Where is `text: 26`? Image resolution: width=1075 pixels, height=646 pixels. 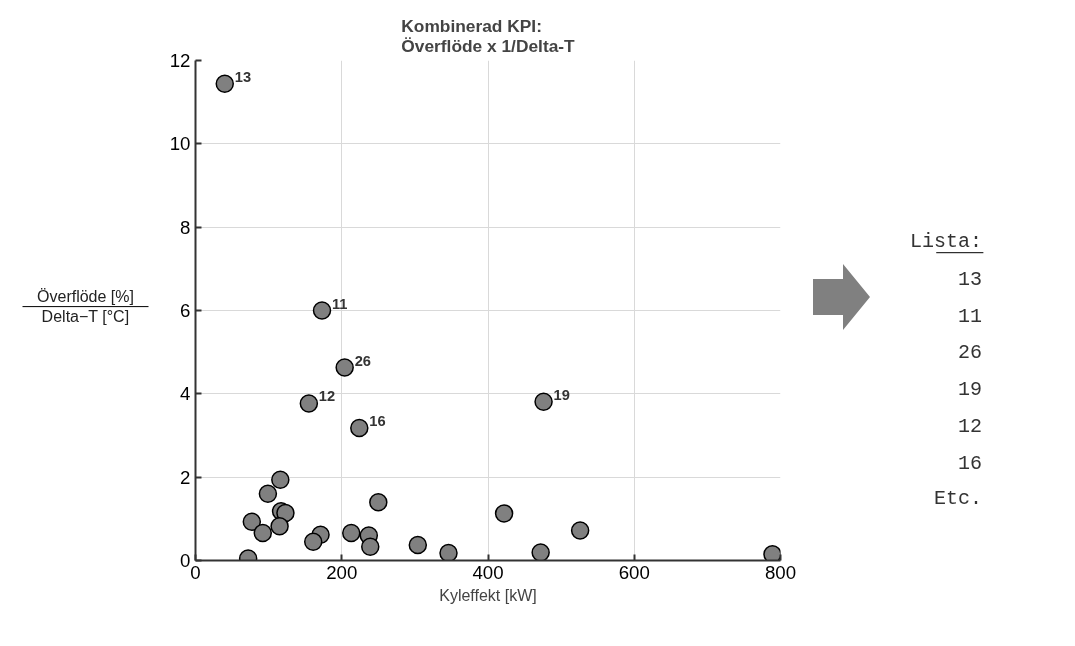
text: 26 is located at coordinates (969, 353).